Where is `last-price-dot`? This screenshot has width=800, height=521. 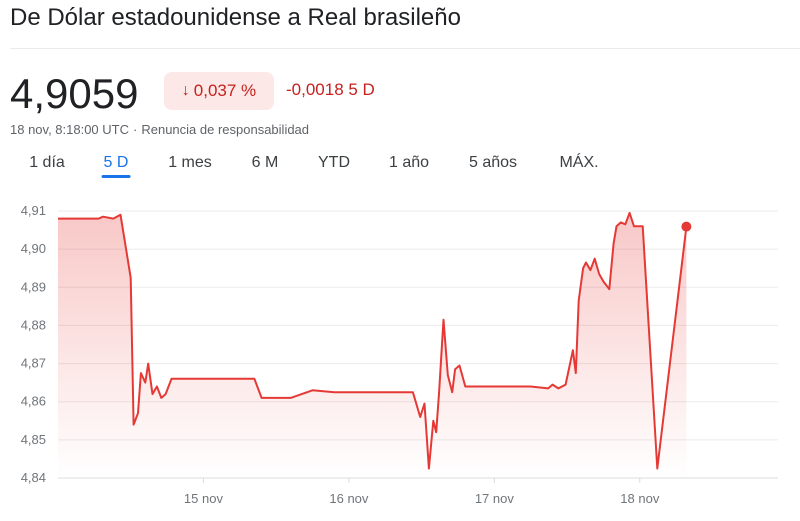
last-price-dot is located at coordinates (686, 226).